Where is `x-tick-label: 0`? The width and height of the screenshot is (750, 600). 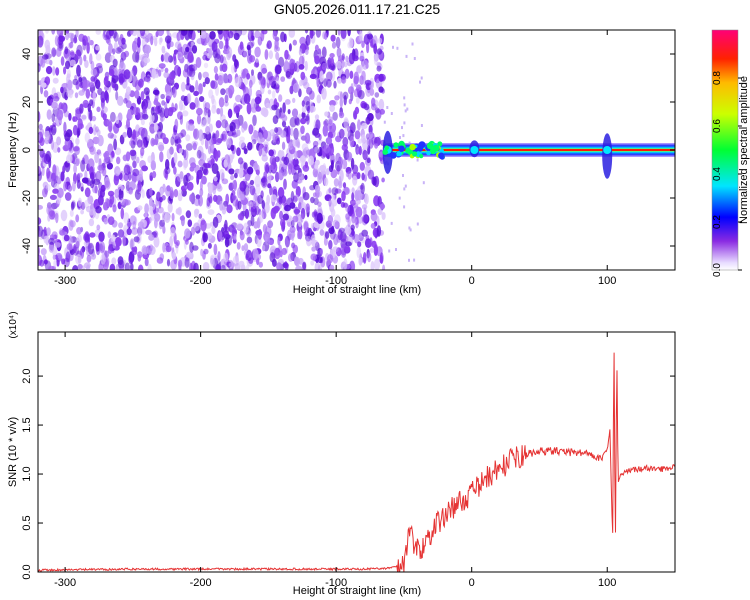
x-tick-label: 0 is located at coordinates (472, 583).